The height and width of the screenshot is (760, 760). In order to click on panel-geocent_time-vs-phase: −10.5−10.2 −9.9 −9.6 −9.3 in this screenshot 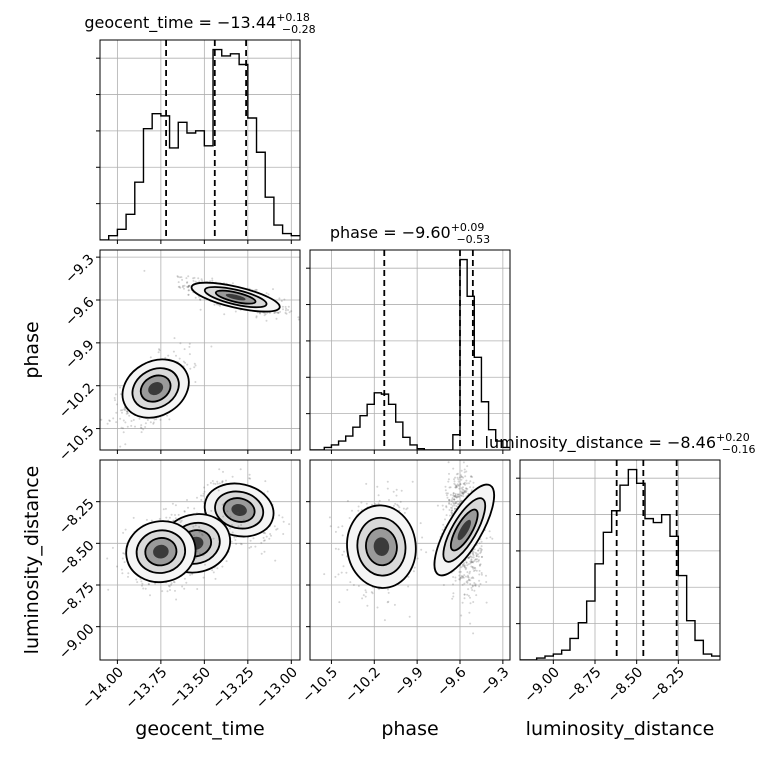, I will do `click(178, 357)`.